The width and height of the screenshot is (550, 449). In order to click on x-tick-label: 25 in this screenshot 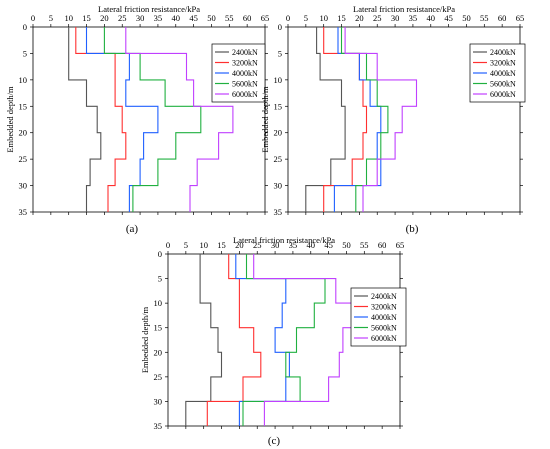, I will do `click(122, 18)`.